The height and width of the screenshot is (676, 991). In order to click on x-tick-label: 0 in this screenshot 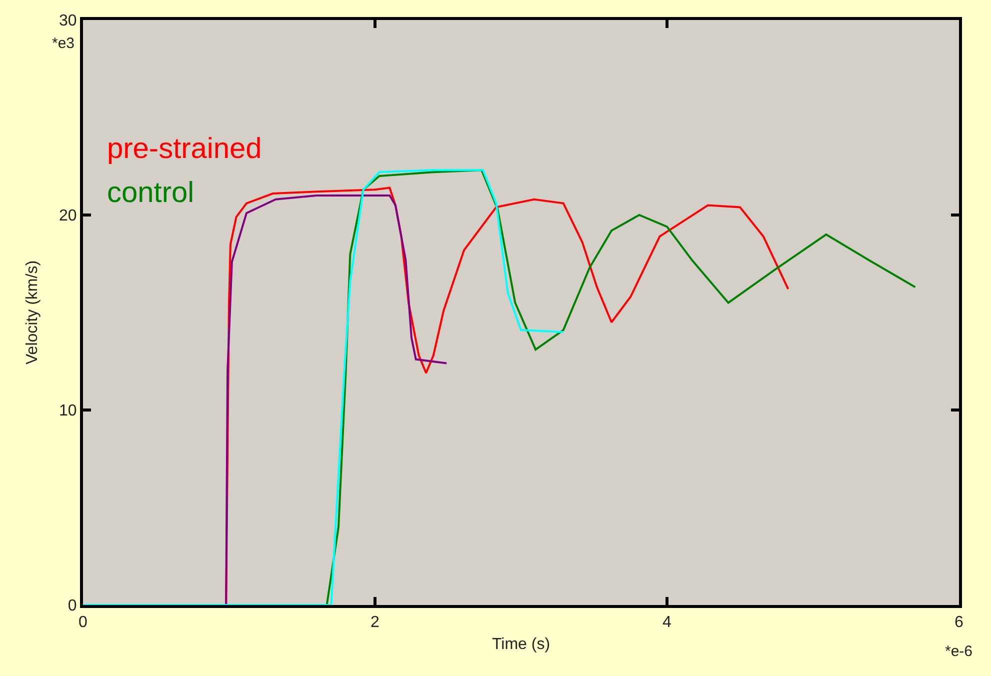, I will do `click(83, 623)`.